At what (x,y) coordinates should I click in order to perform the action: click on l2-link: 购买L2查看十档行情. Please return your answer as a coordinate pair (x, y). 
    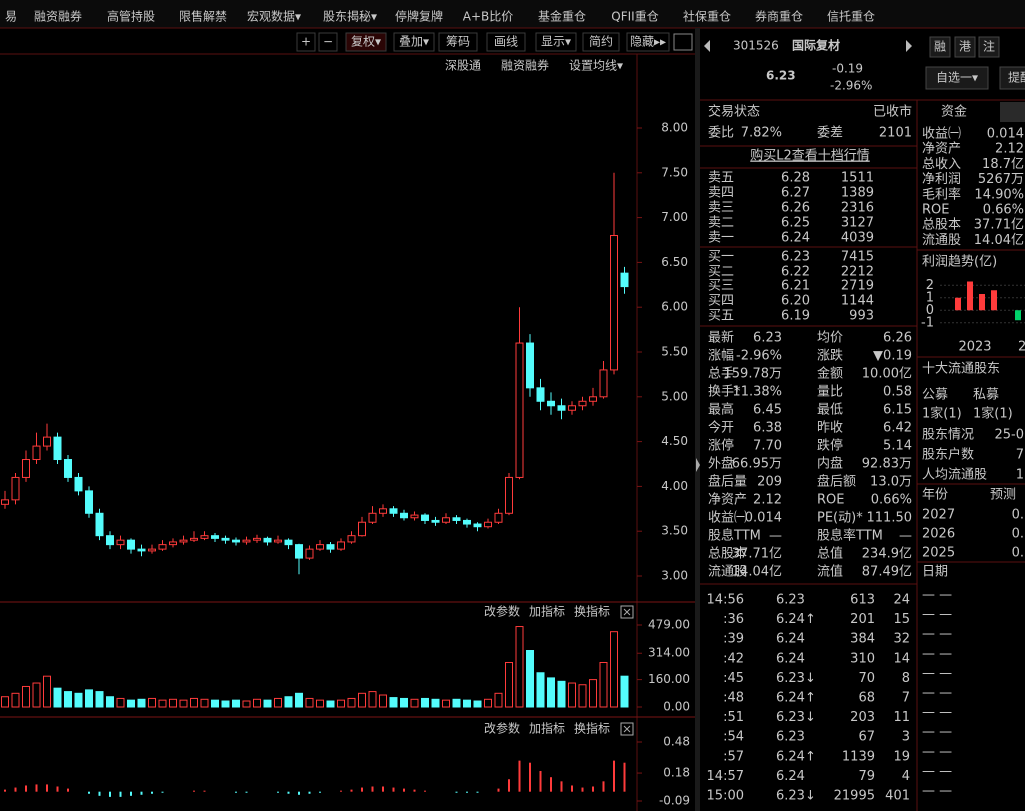
    Looking at the image, I should click on (810, 156).